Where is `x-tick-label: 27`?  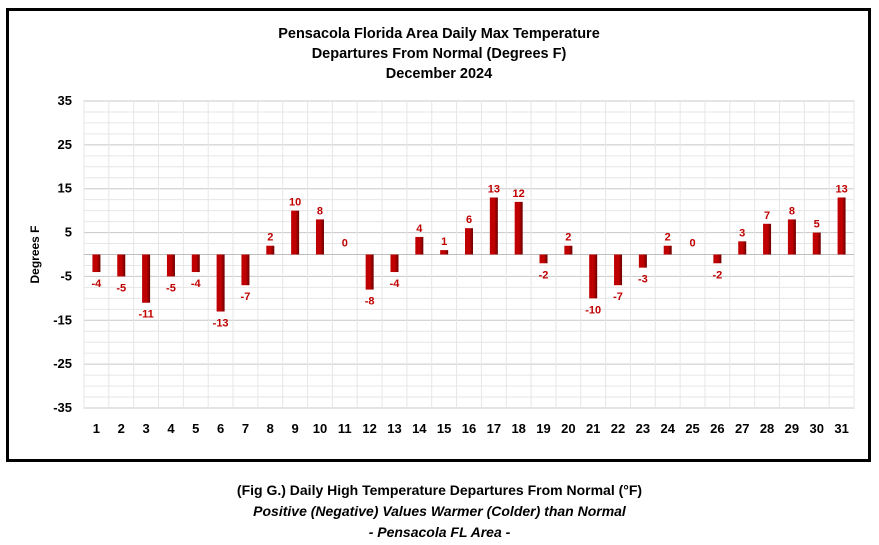 x-tick-label: 27 is located at coordinates (742, 428).